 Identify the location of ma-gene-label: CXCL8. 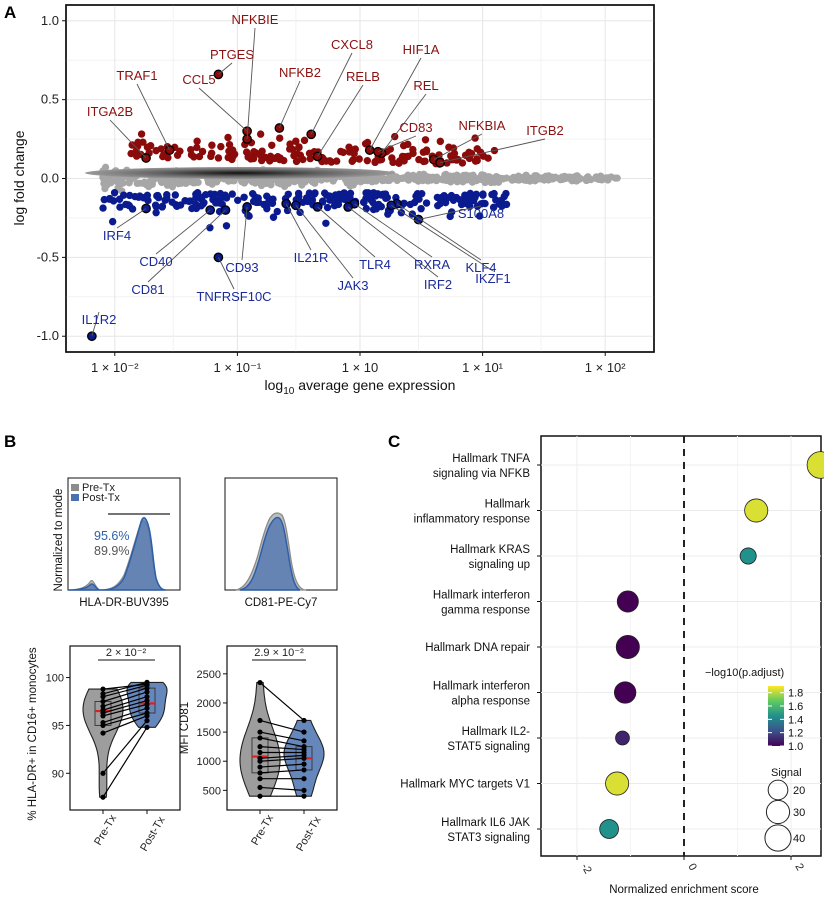
(352, 44).